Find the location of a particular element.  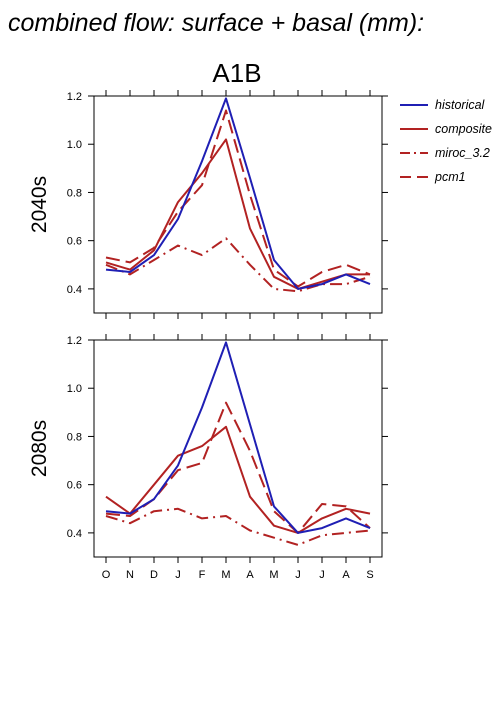

legend-label: pcm1 is located at coordinates (450, 177).